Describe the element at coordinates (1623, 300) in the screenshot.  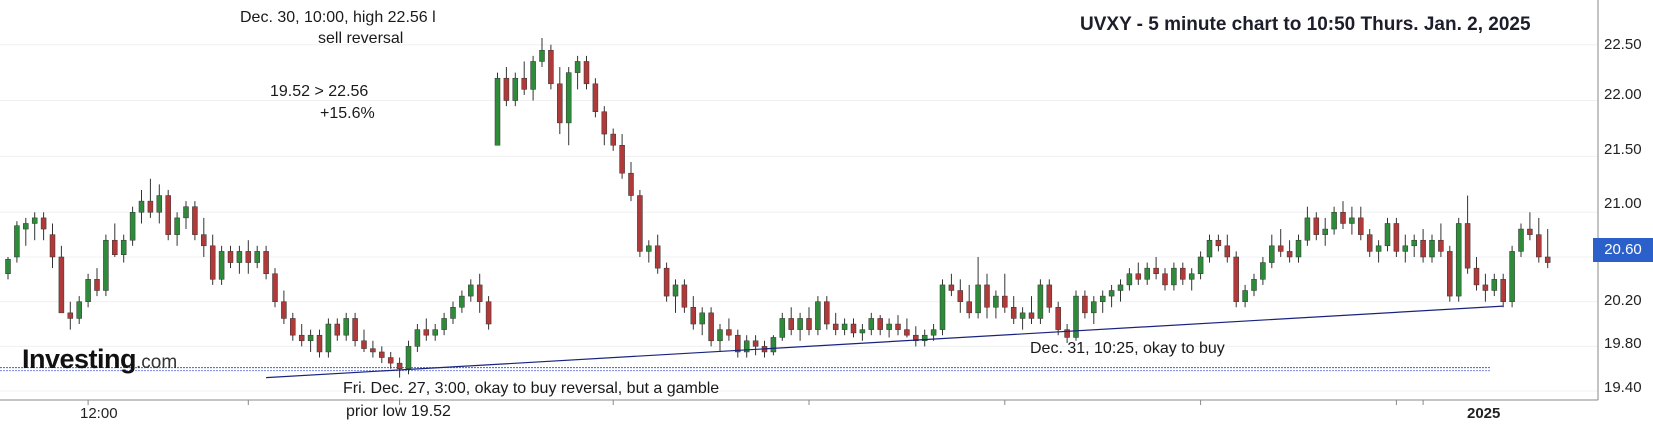
I see `y-tick-label: 20.20` at that location.